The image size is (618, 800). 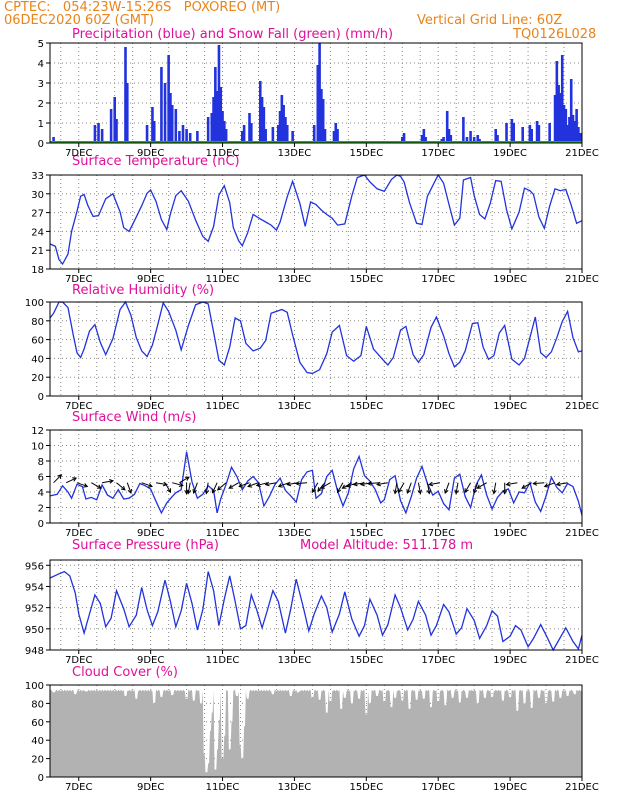 What do you see at coordinates (34, 686) in the screenshot?
I see `y-tick-label: 100` at bounding box center [34, 686].